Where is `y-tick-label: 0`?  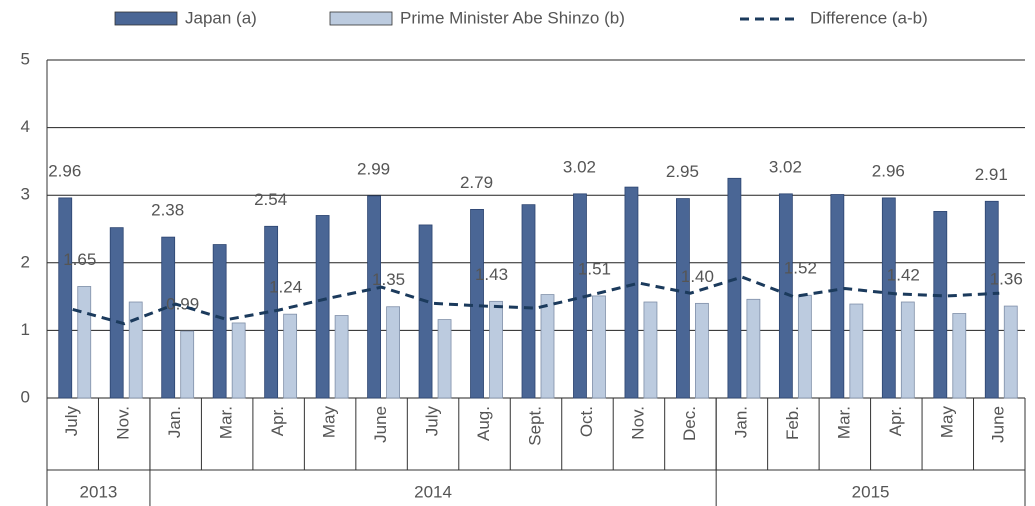
y-tick-label: 0 is located at coordinates (25, 396).